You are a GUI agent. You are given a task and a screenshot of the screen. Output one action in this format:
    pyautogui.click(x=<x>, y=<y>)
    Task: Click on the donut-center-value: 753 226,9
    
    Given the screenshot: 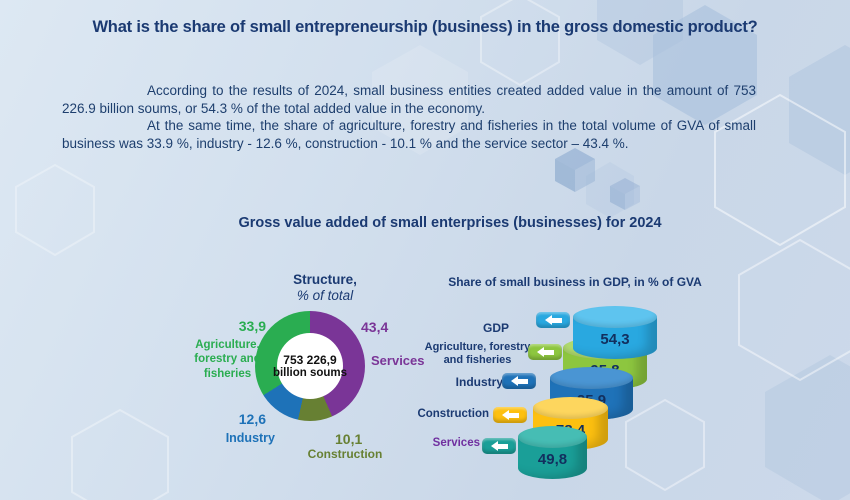 What is the action you would take?
    pyautogui.click(x=310, y=360)
    